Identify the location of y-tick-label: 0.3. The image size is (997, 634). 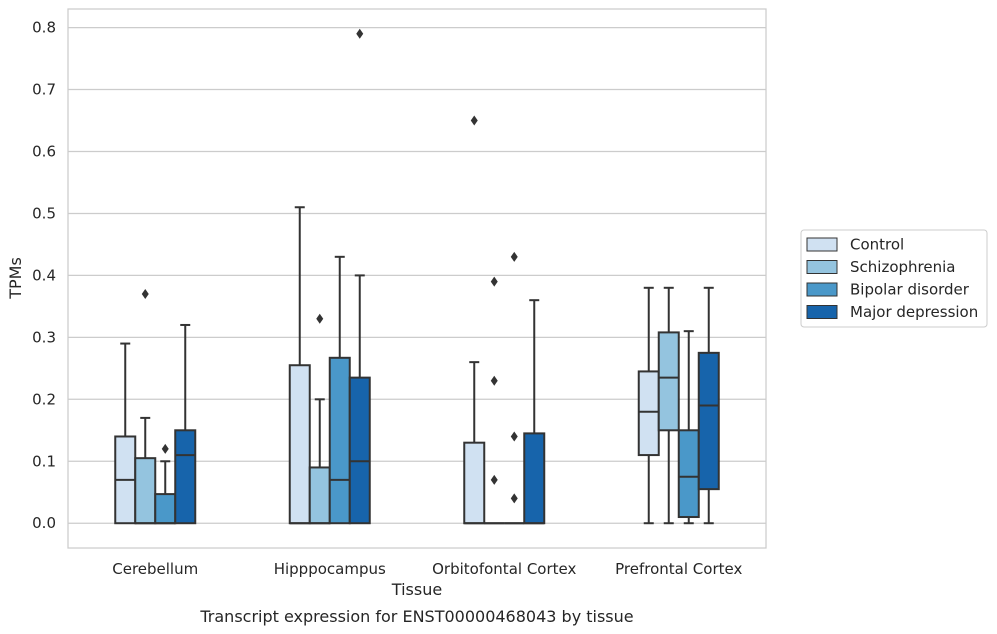
(44, 337).